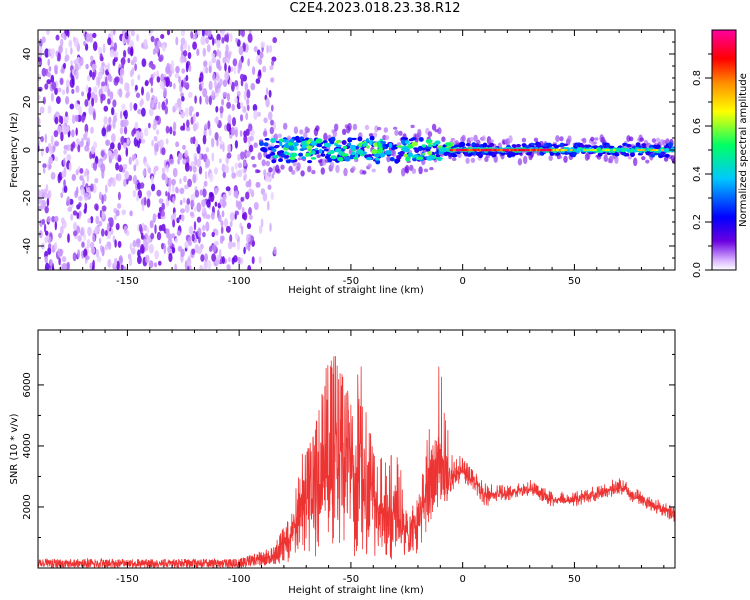 The width and height of the screenshot is (750, 600). What do you see at coordinates (462, 281) in the screenshot?
I see `x-tick-label: 0` at bounding box center [462, 281].